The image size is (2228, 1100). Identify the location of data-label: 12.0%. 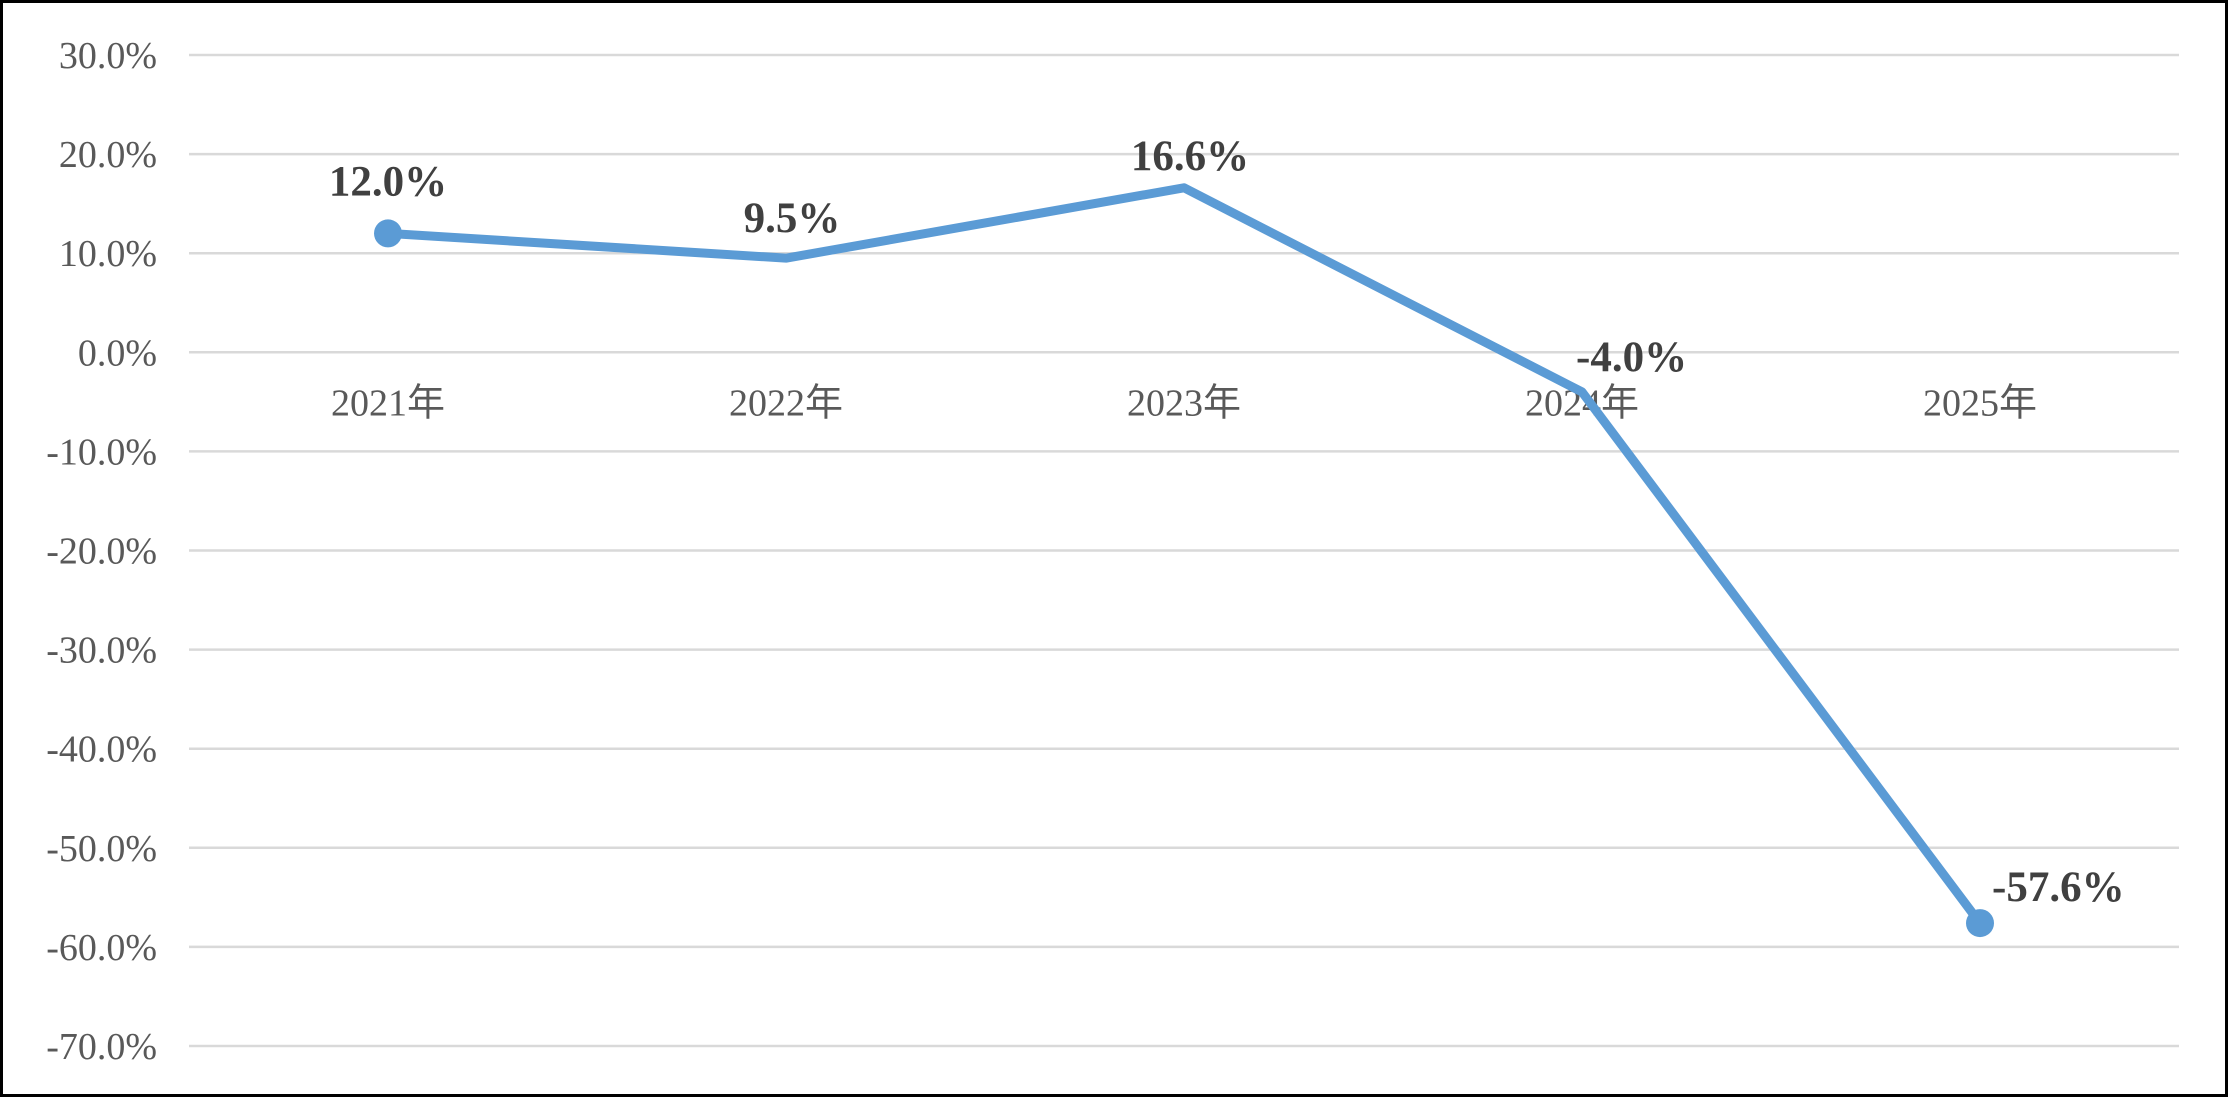
(388, 181).